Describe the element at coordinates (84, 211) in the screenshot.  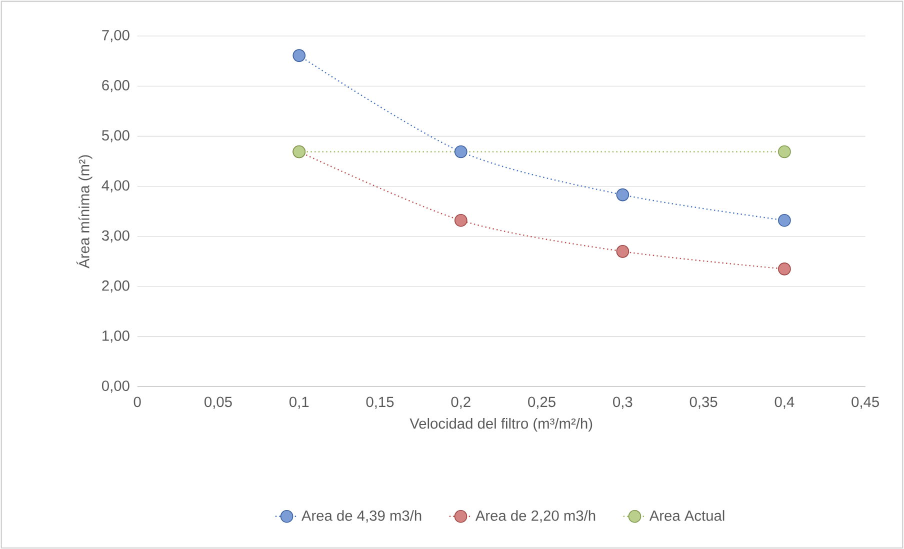
I see `y-axis-title: Área mínima (m²)` at that location.